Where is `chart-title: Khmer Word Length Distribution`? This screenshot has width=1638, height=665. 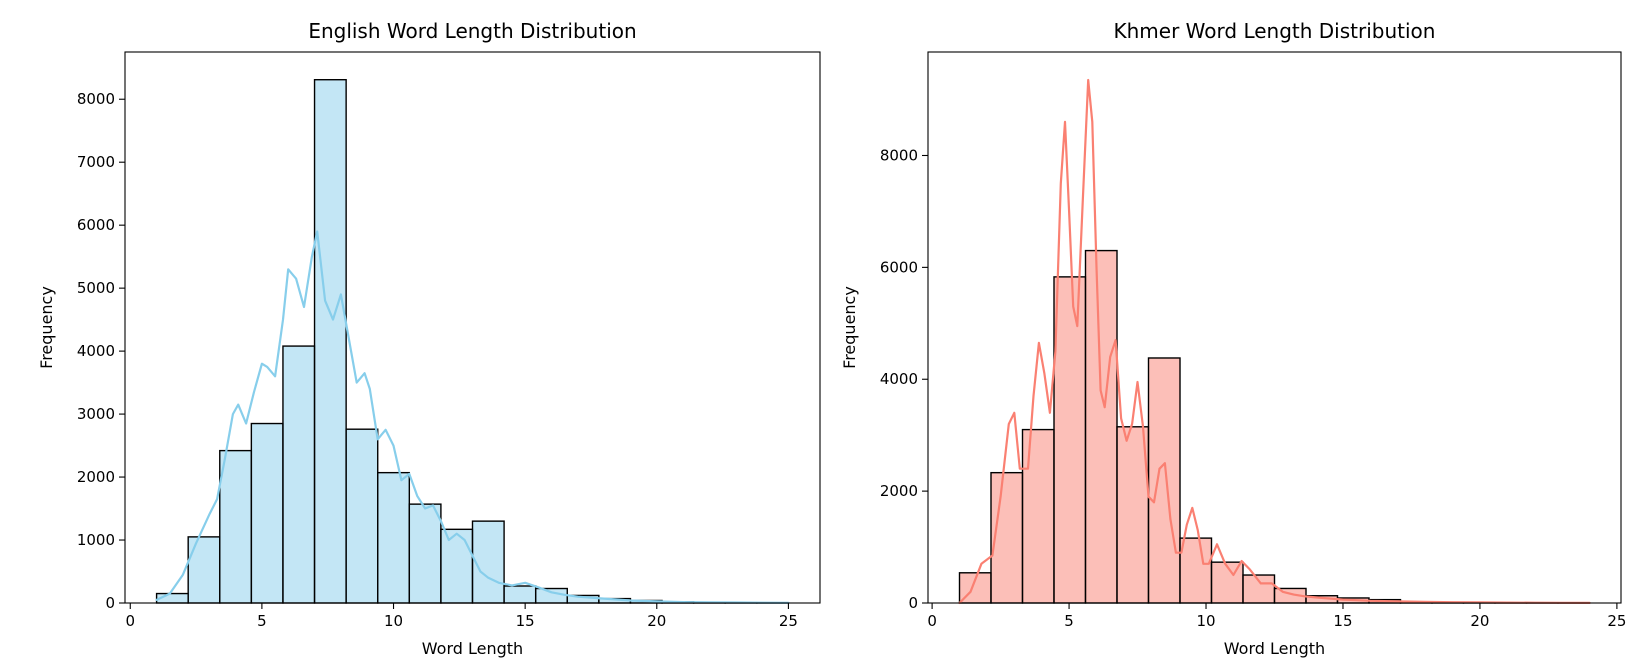
chart-title: Khmer Word Length Distribution is located at coordinates (1275, 31).